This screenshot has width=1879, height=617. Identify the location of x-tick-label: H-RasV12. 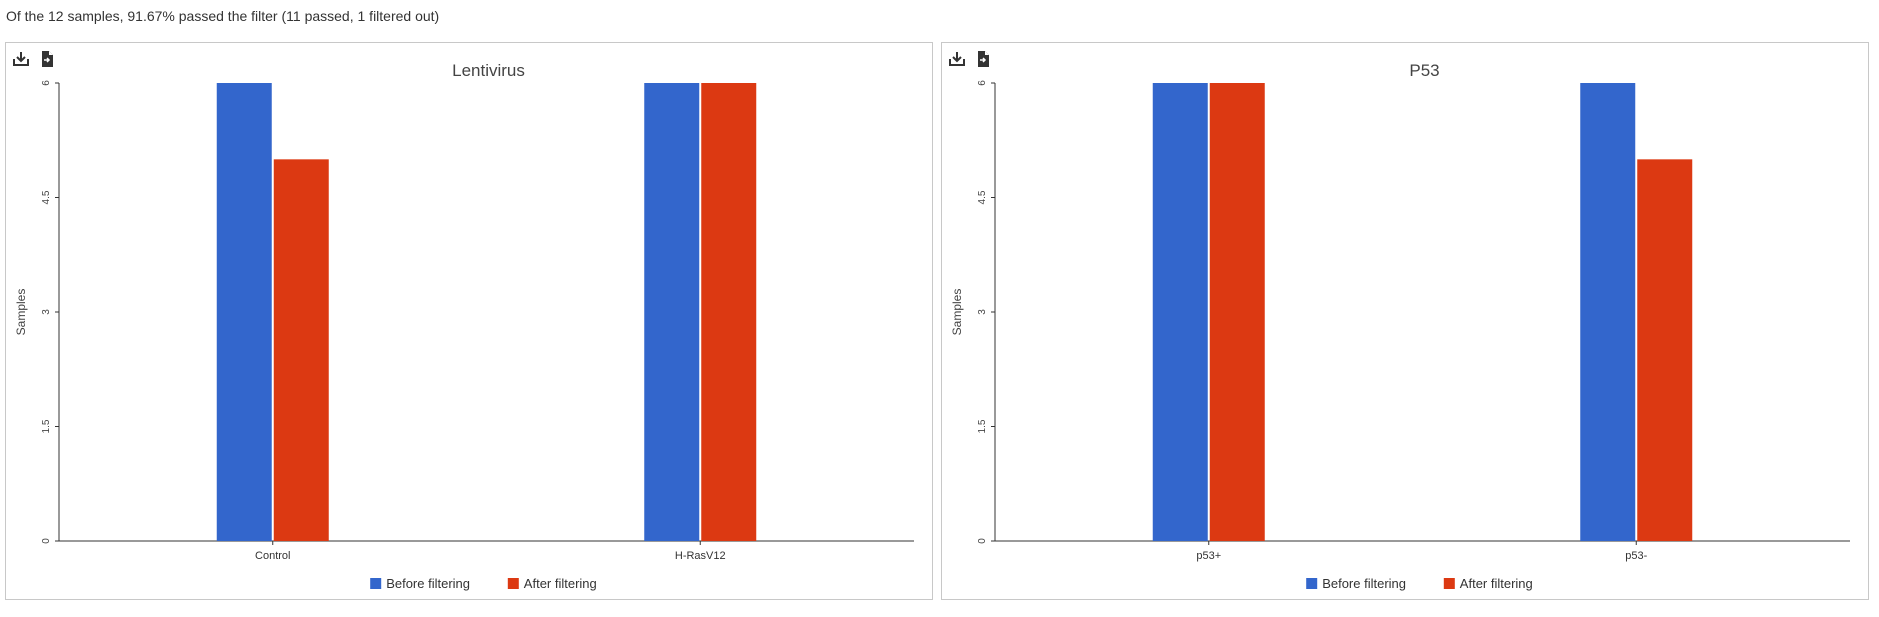
(700, 556).